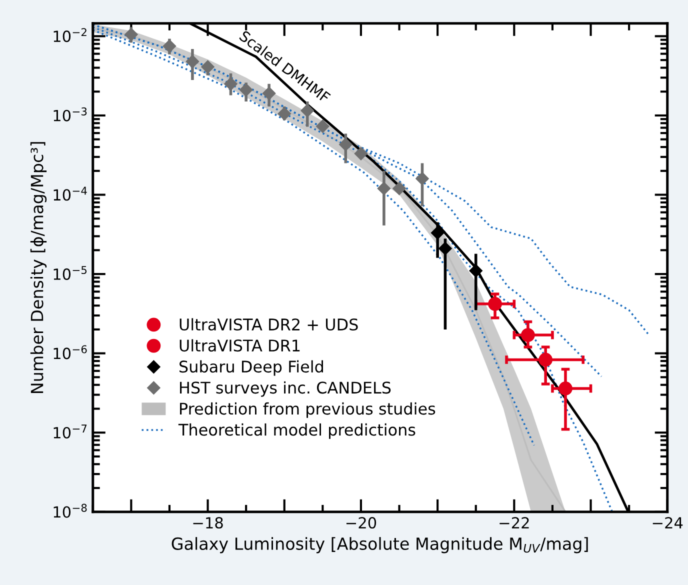  Describe the element at coordinates (70, 273) in the screenshot. I see `y-tick-label: 10$^{−5}$` at that location.